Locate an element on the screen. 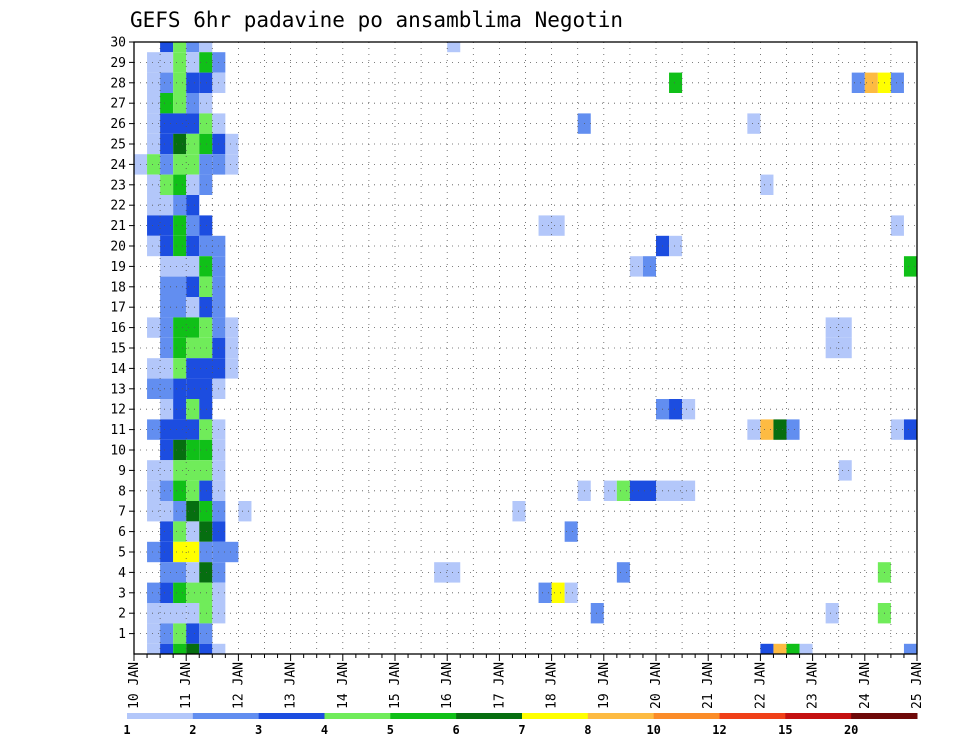  y-tick-label: 2 is located at coordinates (122, 614).